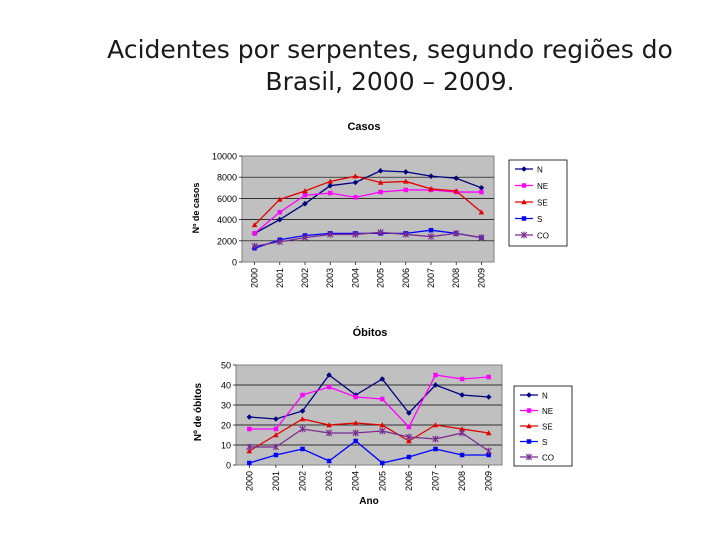  I want to click on x-tick-label: 2004, so click(355, 278).